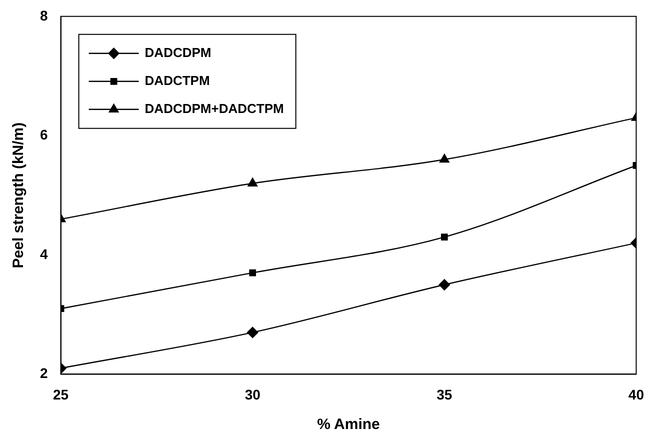 This screenshot has height=442, width=652. I want to click on x-tick-label: 30, so click(252, 394).